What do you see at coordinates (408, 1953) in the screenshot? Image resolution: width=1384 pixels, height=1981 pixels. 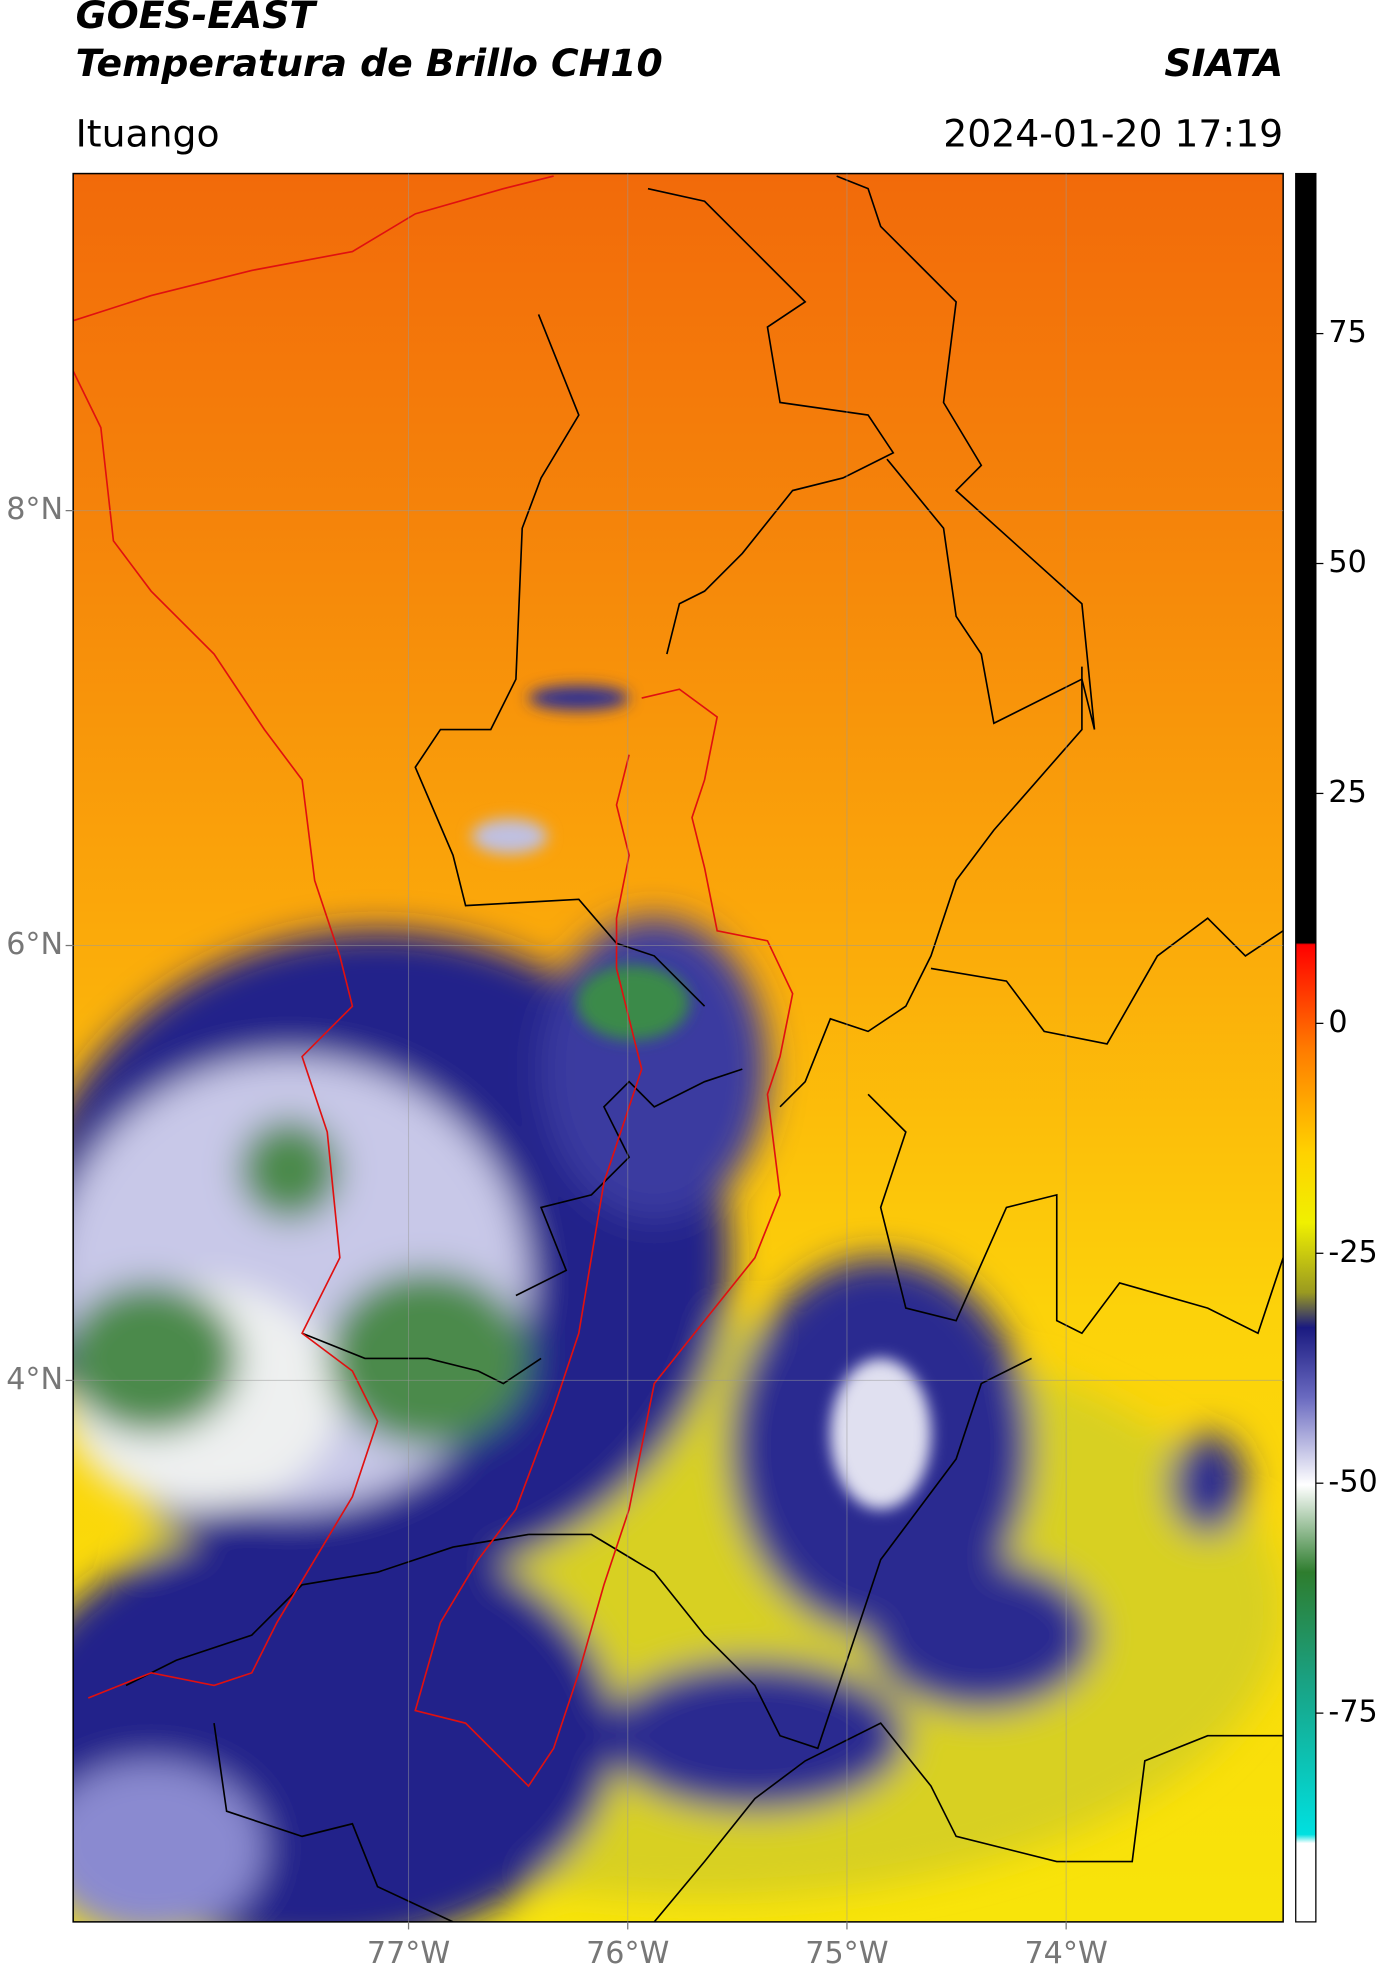 I see `x-tick-label: 77°W` at bounding box center [408, 1953].